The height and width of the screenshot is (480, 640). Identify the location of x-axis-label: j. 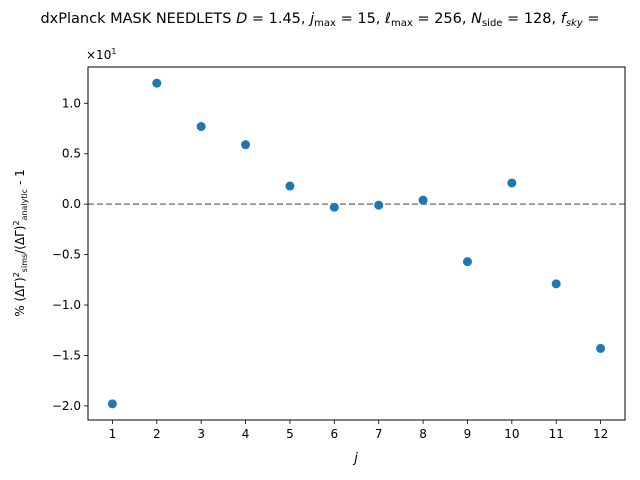
(355, 458).